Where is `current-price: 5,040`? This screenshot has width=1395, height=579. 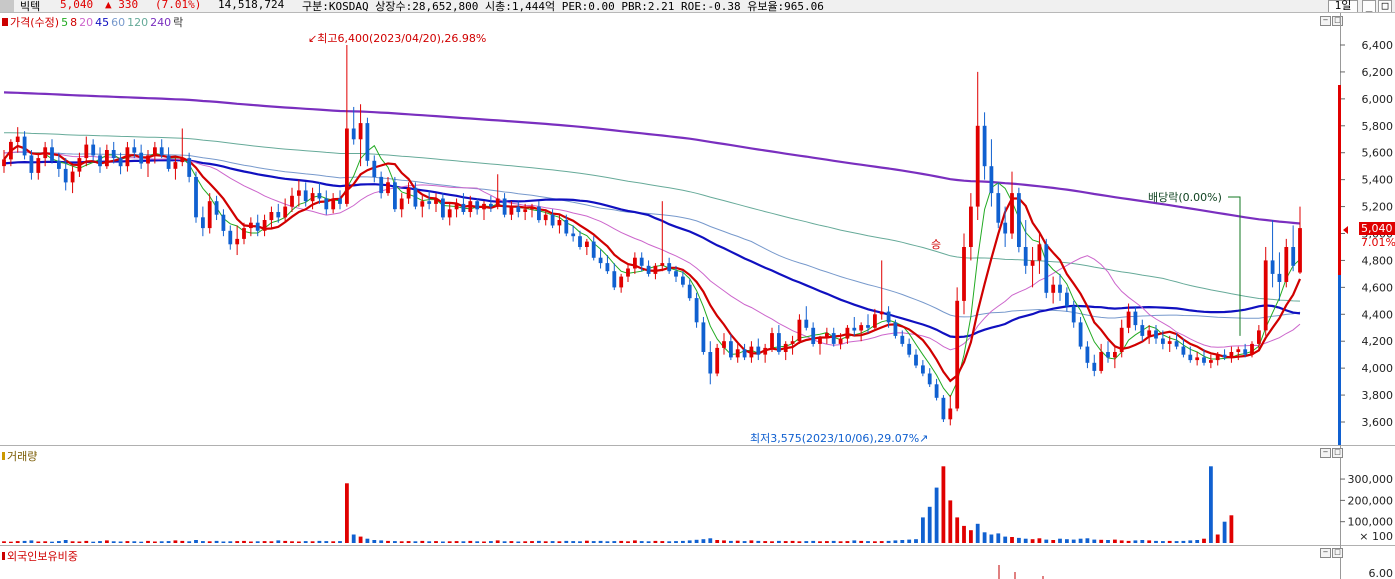
current-price: 5,040 is located at coordinates (77, 5).